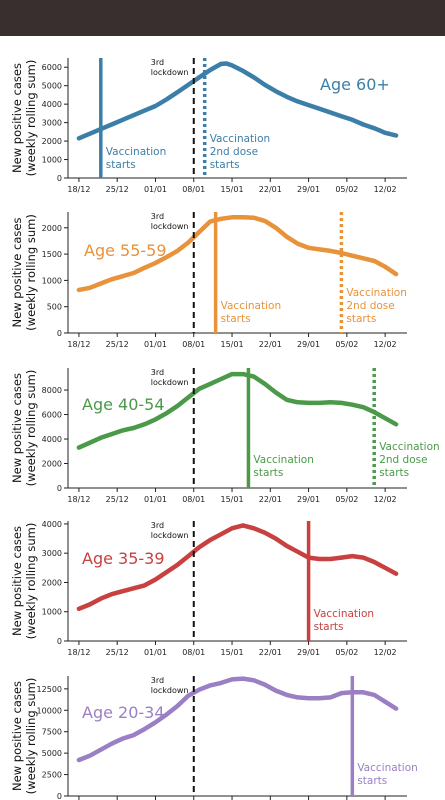  What do you see at coordinates (52, 775) in the screenshot?
I see `y-tick-label: 2500` at bounding box center [52, 775].